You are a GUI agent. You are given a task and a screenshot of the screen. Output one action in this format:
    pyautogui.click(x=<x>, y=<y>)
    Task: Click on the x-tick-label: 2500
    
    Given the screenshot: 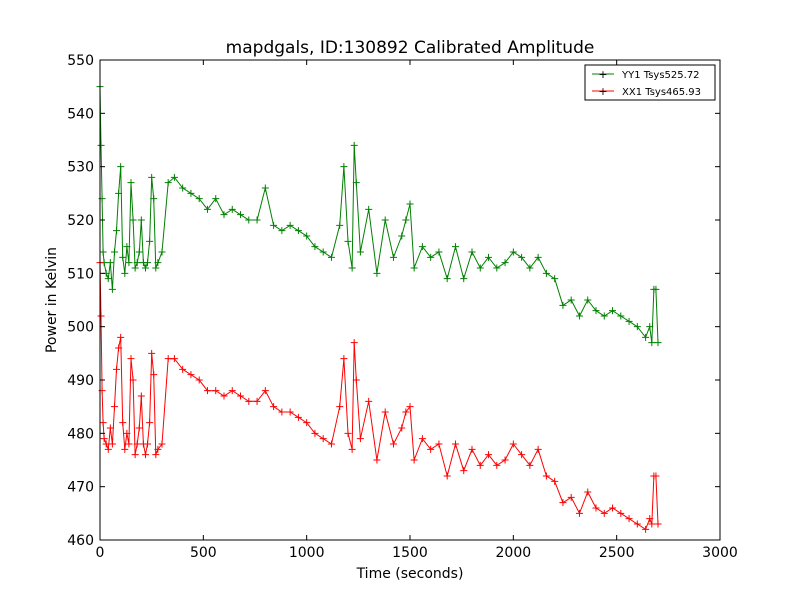 What is the action you would take?
    pyautogui.click(x=617, y=553)
    